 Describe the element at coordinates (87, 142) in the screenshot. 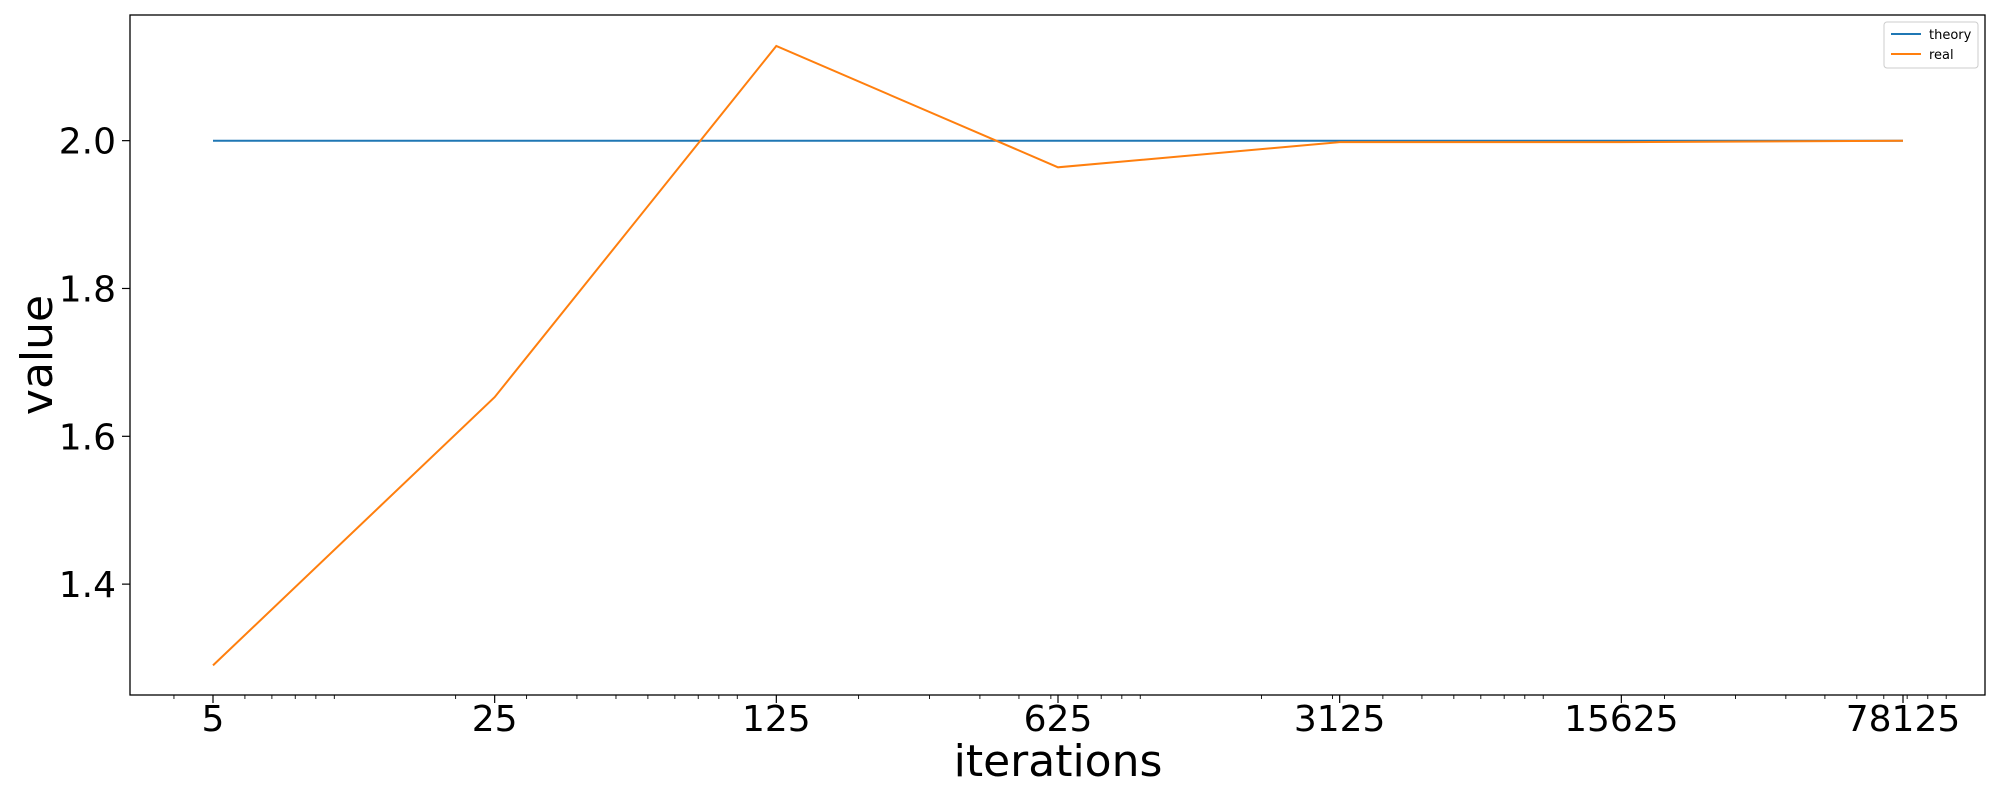

I see `y-tick-label: 2.0` at that location.